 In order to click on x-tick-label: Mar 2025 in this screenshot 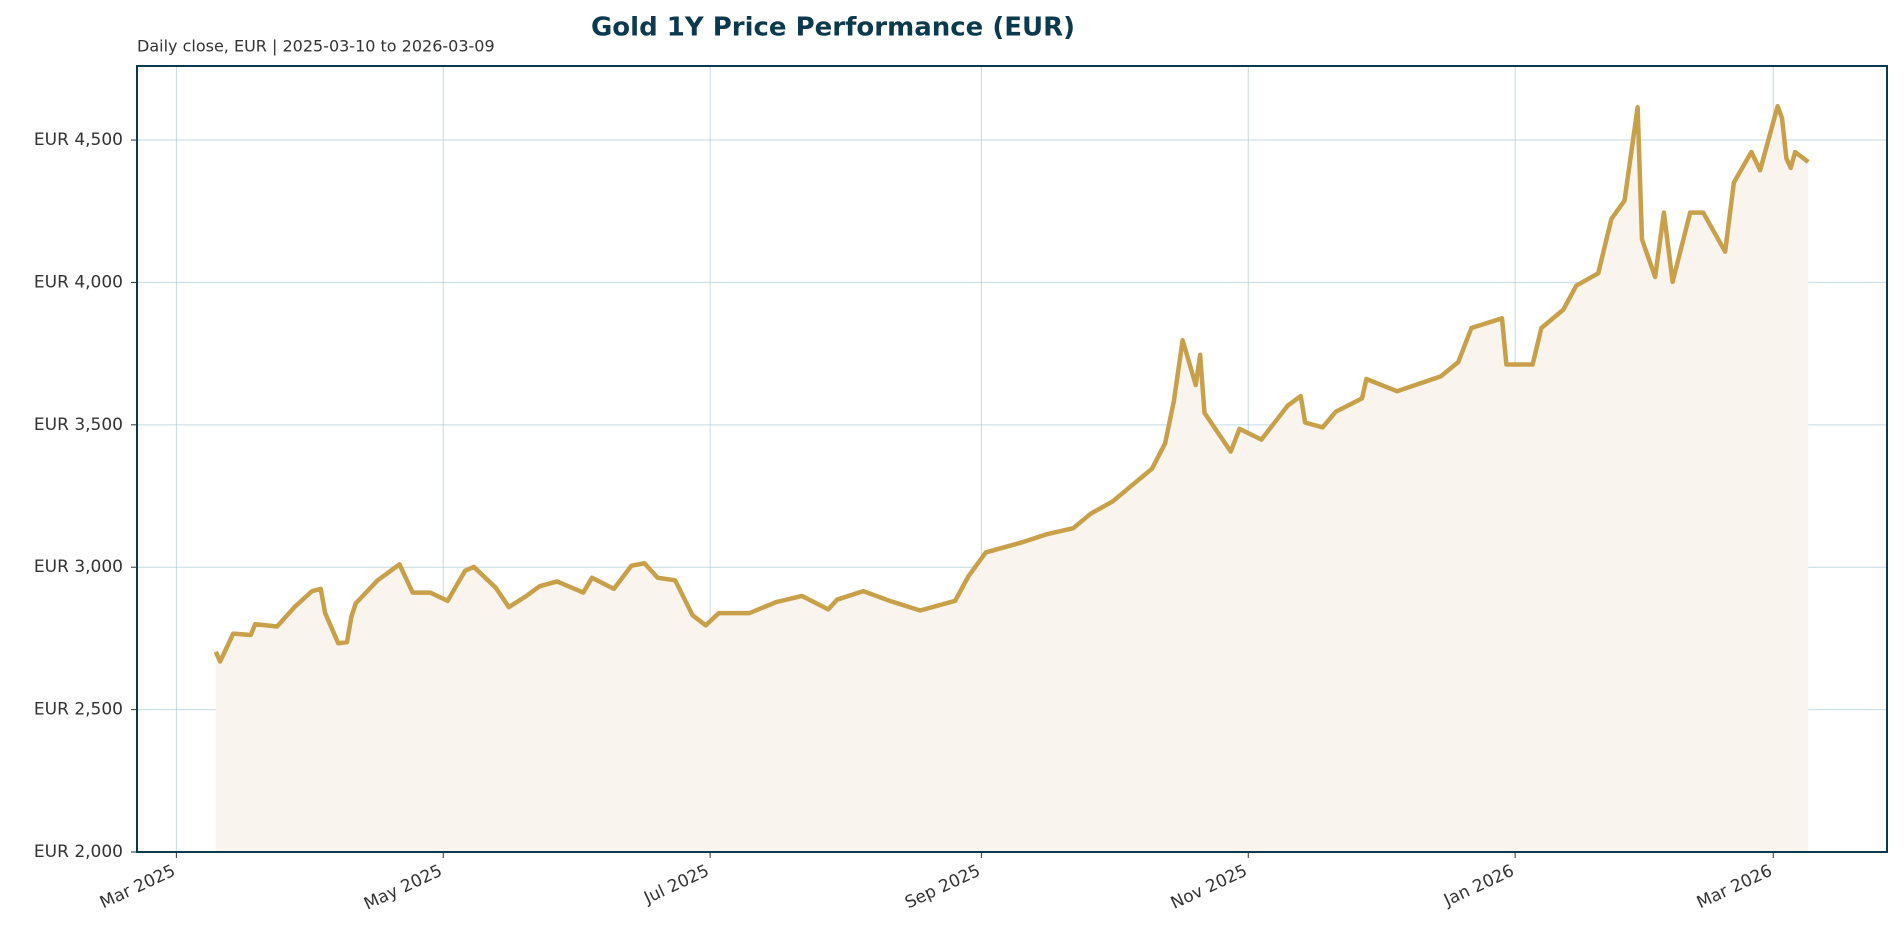, I will do `click(138, 887)`.